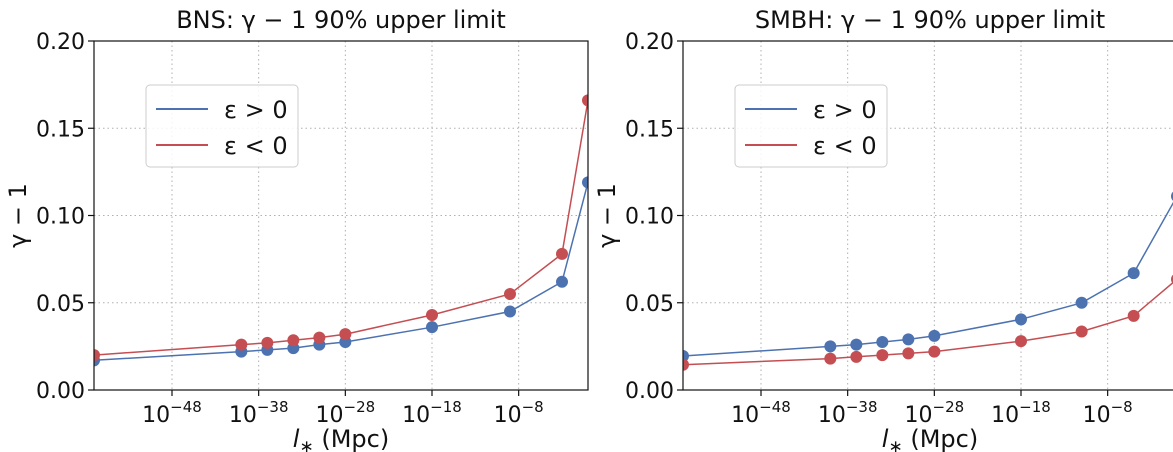 Image resolution: width=1173 pixels, height=452 pixels. I want to click on chart-title: BNS: γ − 1 90% upper limit, so click(341, 20).